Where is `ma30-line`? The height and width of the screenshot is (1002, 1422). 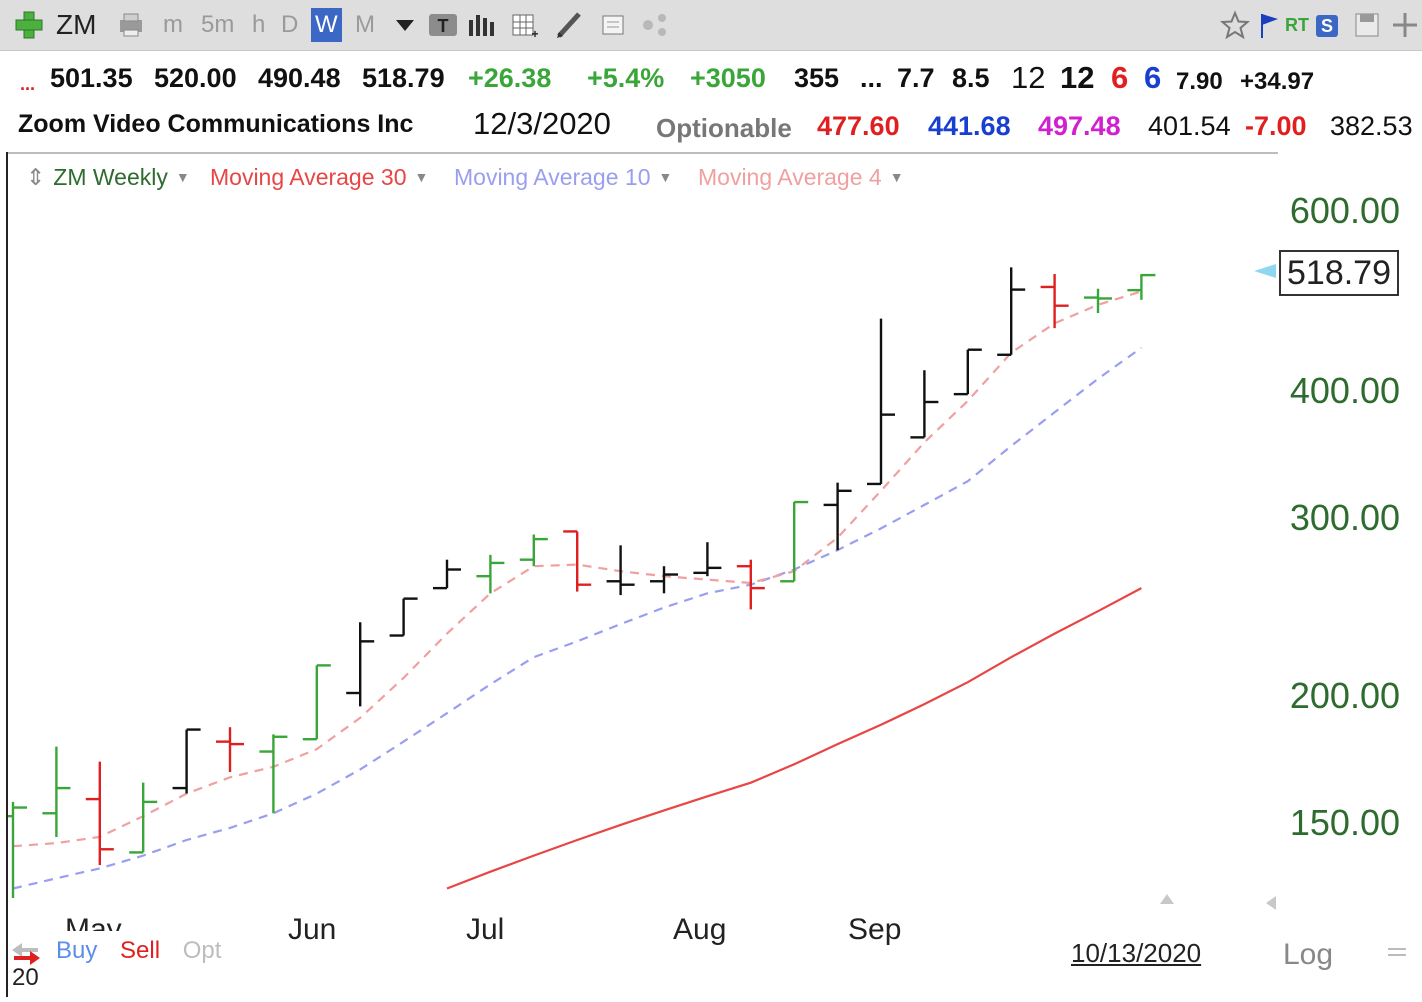 ma30-line is located at coordinates (794, 738).